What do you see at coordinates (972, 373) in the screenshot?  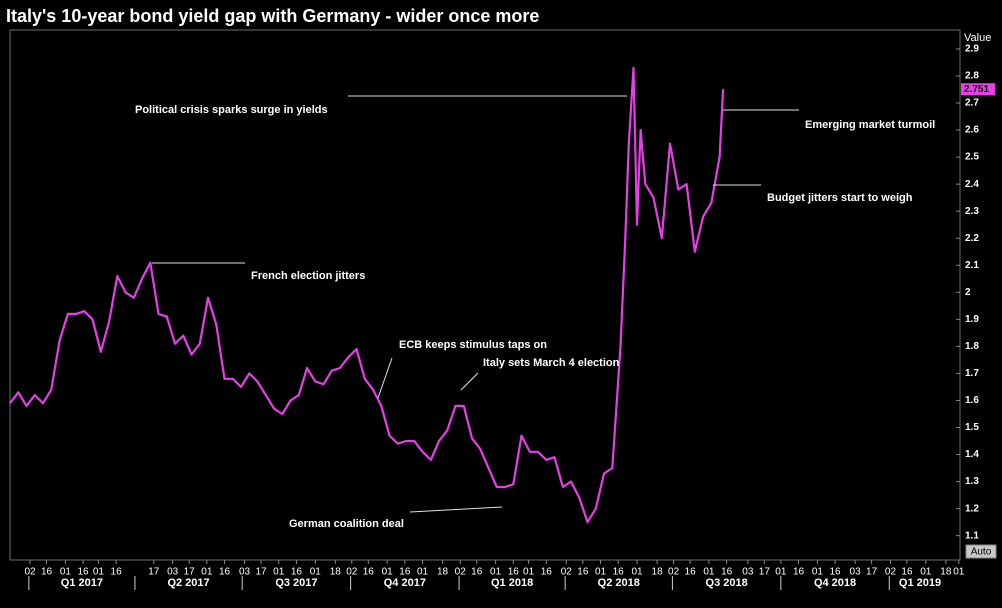 I see `y-tick-label: 1.7` at bounding box center [972, 373].